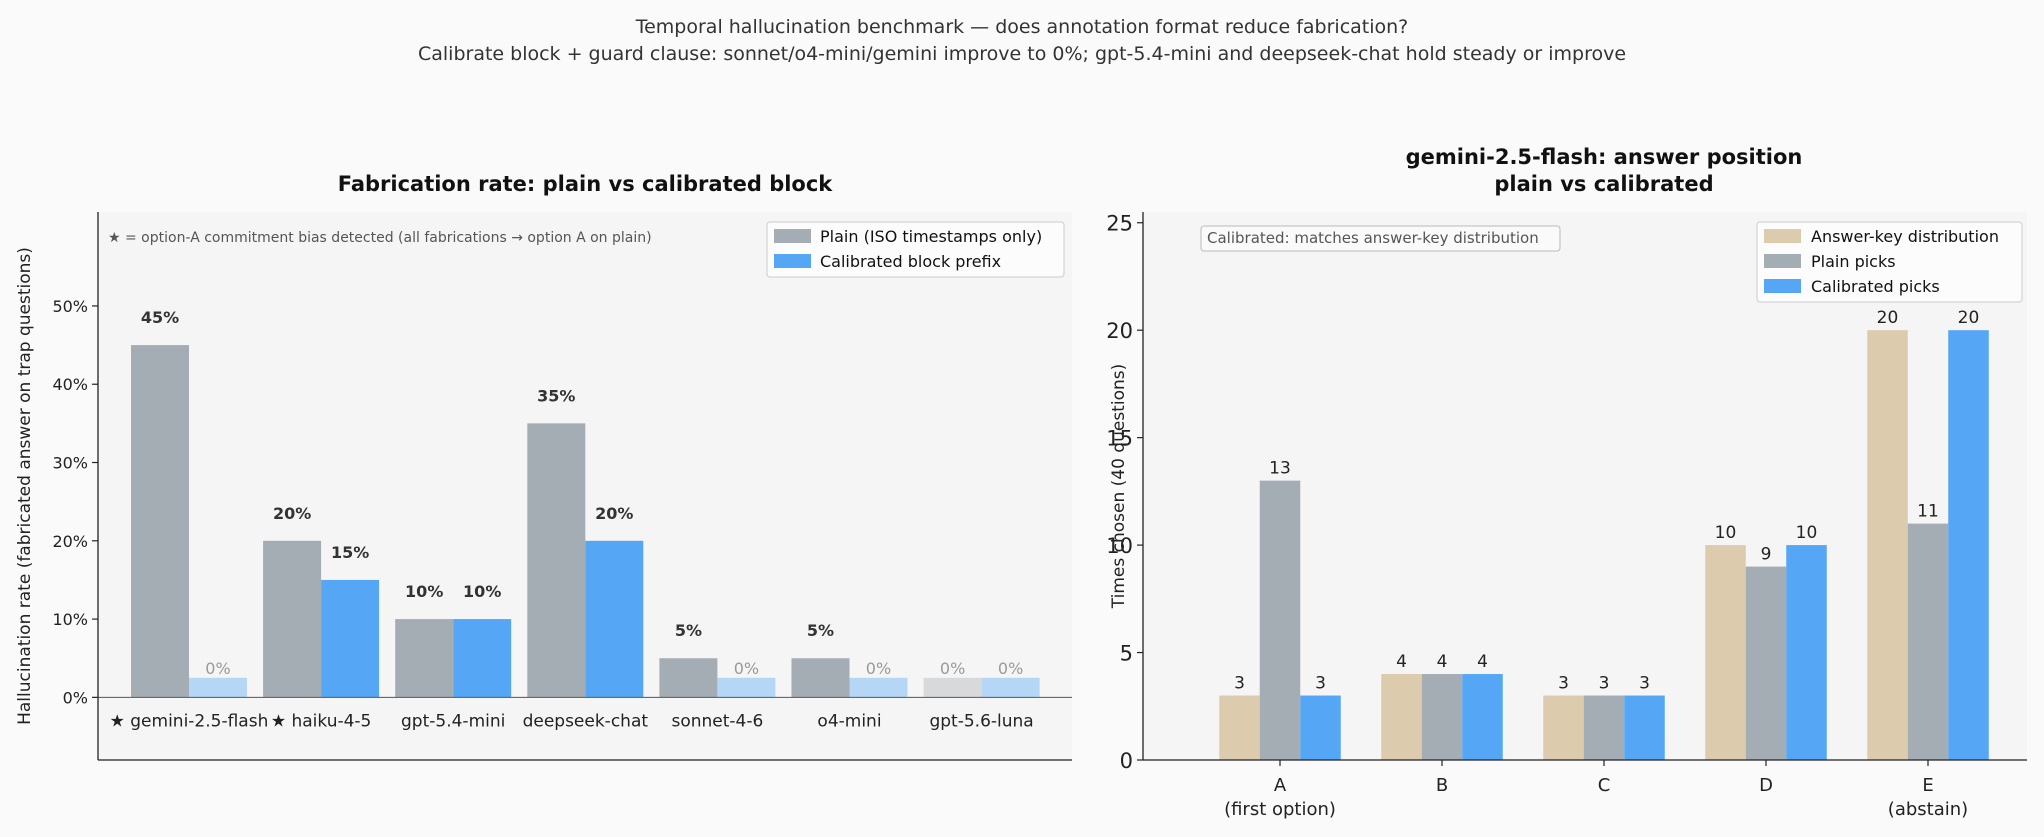  I want to click on right-category-sublabel: (first option), so click(1280, 809).